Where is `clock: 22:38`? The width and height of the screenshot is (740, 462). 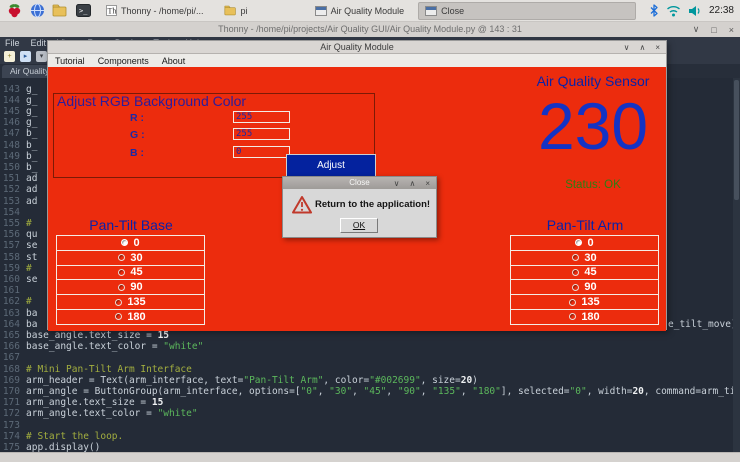
clock: 22:38 is located at coordinates (721, 10).